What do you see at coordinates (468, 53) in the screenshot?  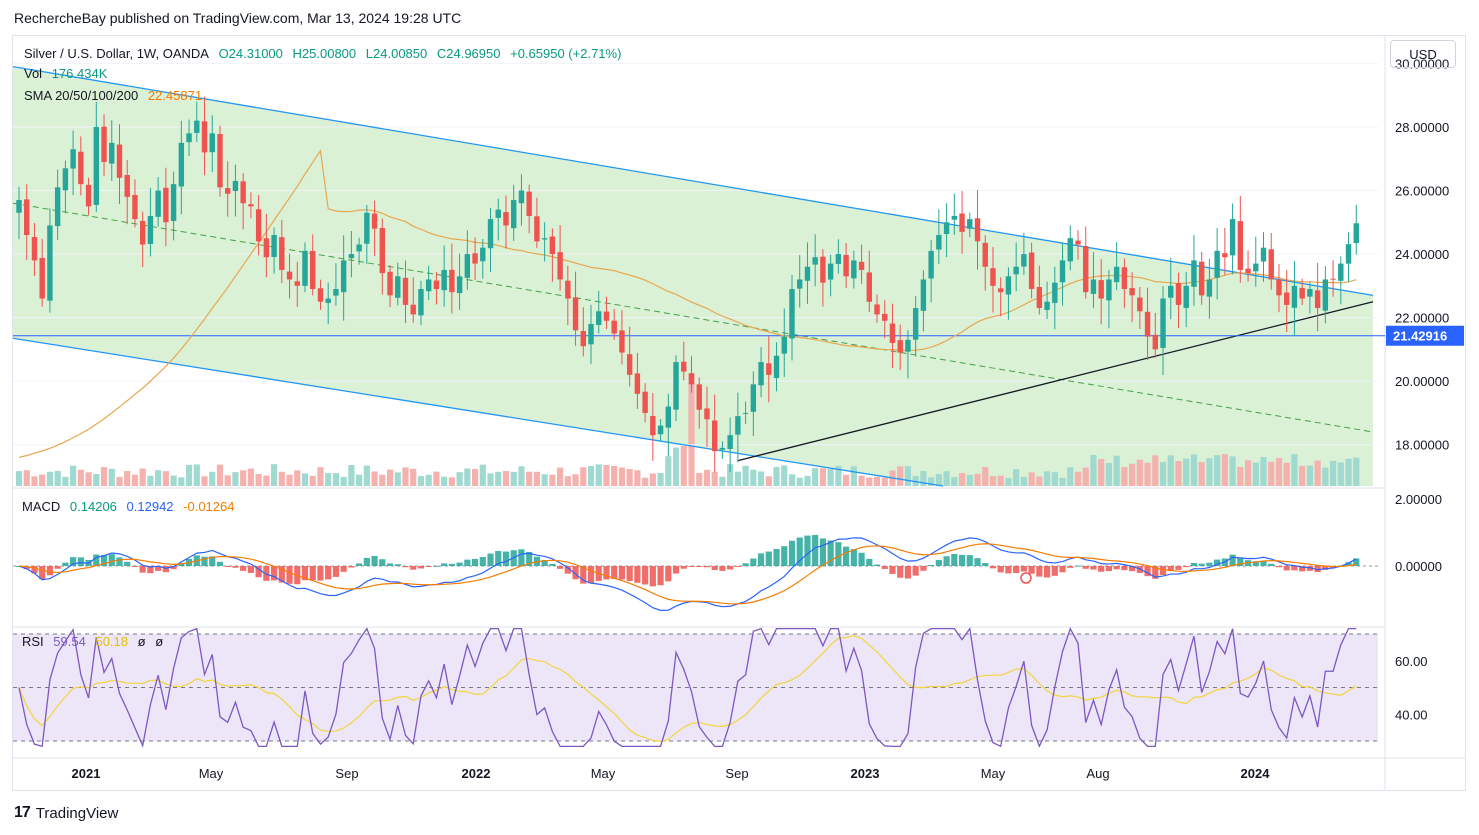 I see `close-value: C24.96950` at bounding box center [468, 53].